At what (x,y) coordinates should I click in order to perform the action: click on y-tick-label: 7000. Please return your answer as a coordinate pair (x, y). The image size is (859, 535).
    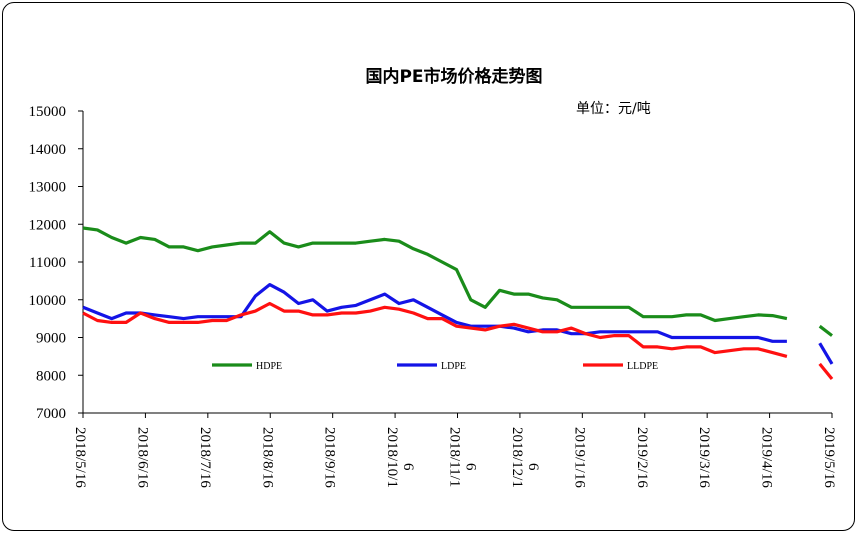
    Looking at the image, I should click on (51, 414).